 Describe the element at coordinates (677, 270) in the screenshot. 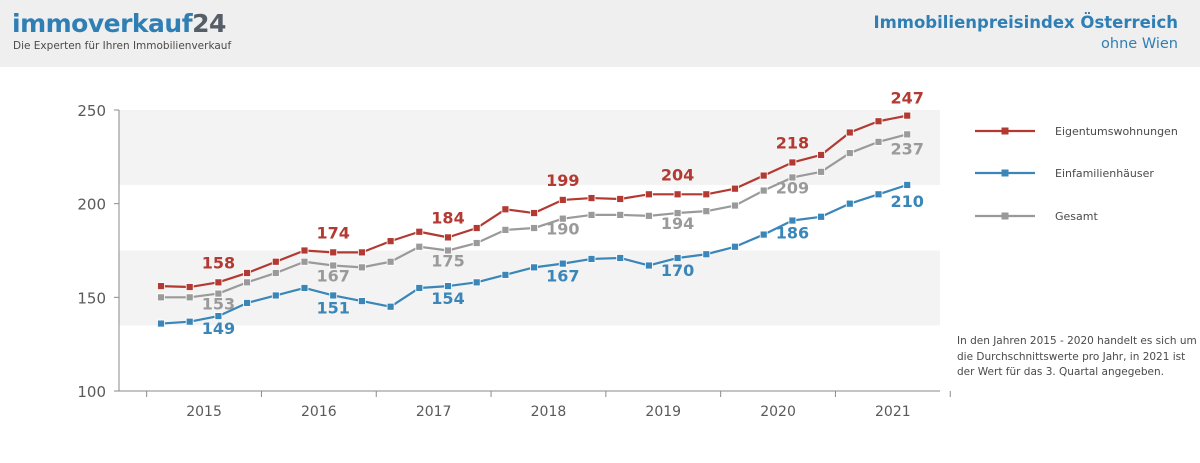

I see `data-label: 170` at that location.